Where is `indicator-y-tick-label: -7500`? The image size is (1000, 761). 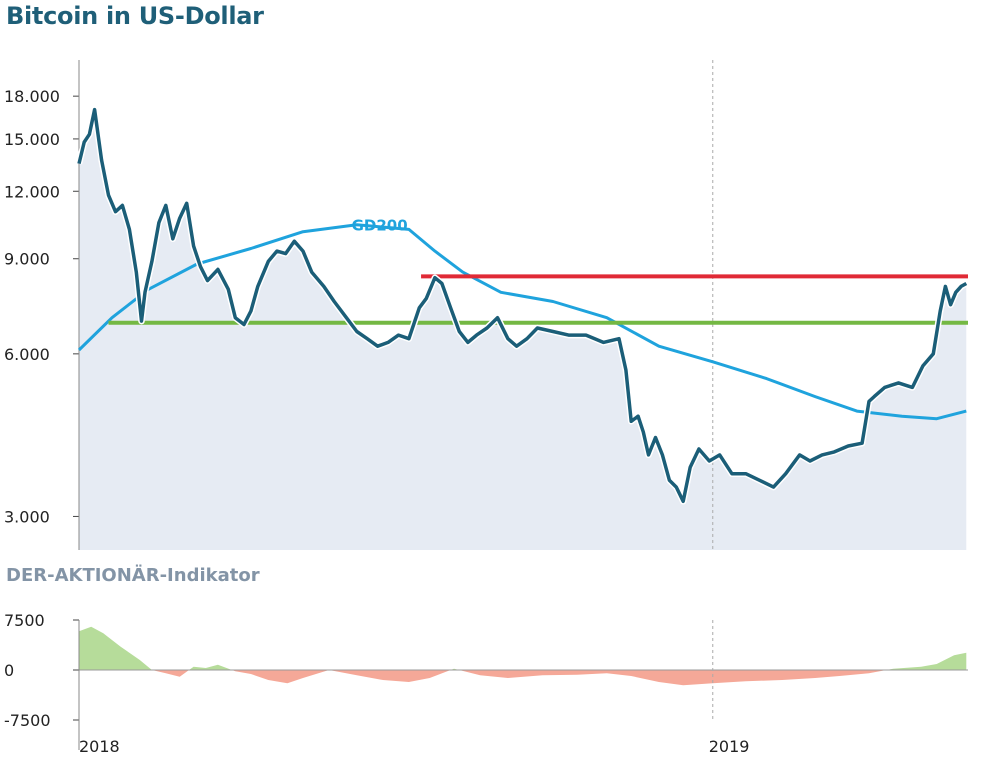 indicator-y-tick-label: -7500 is located at coordinates (27, 720).